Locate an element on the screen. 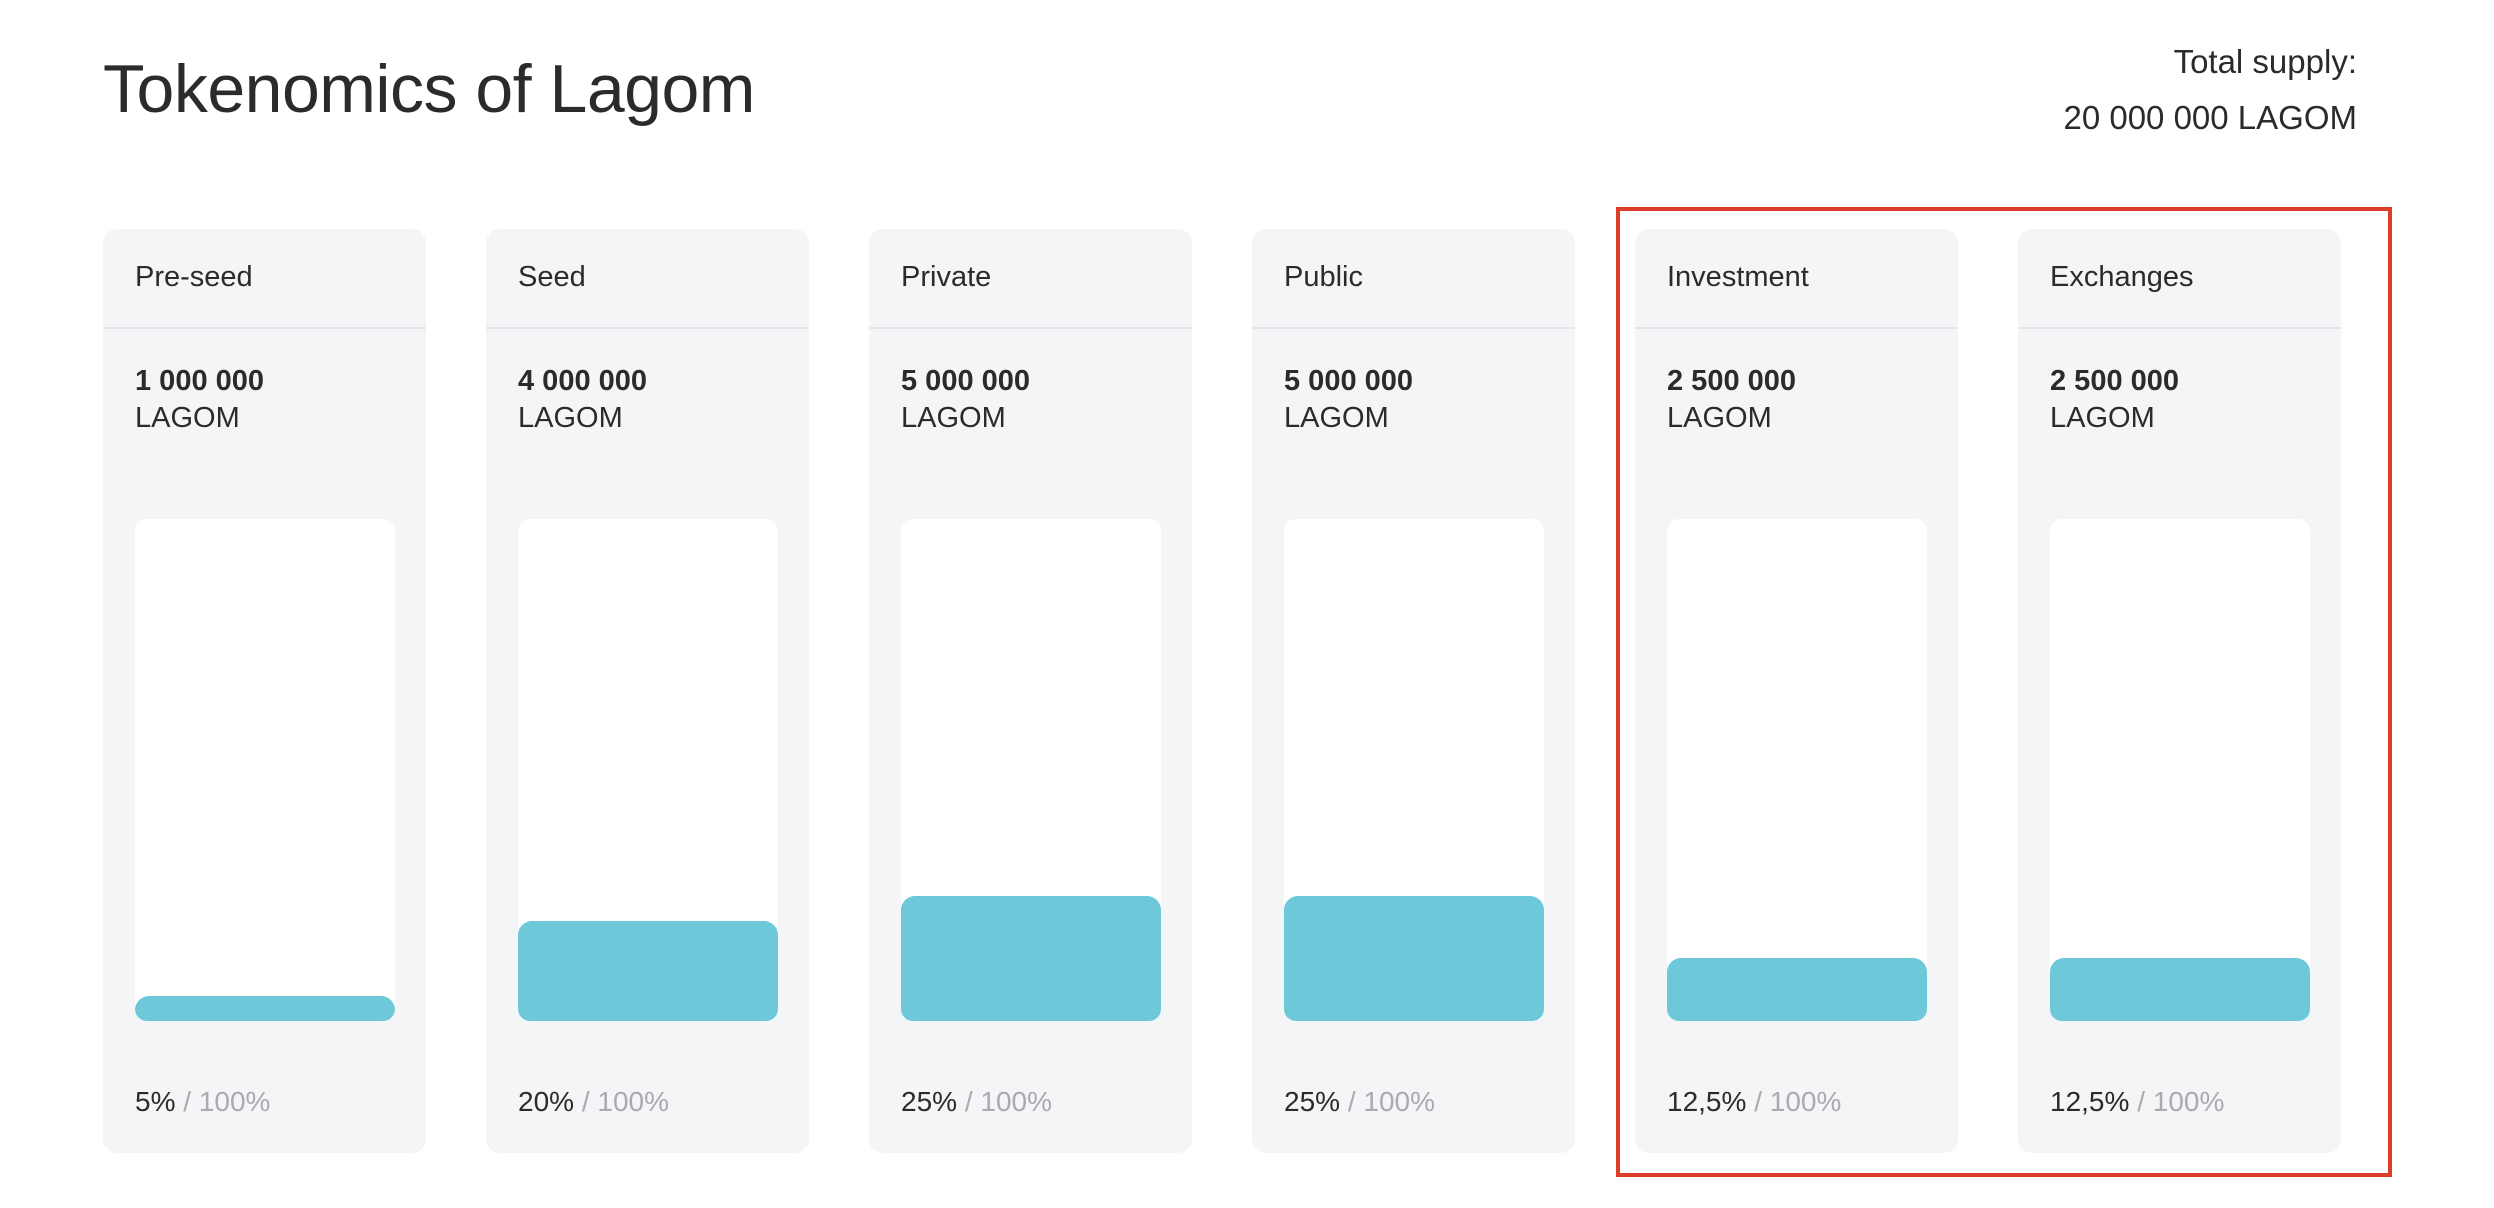 The image size is (2494, 1208). allocation-card-exchanges: Exchanges 2 500 000 LAGOM 12,5% / 100% is located at coordinates (2179, 691).